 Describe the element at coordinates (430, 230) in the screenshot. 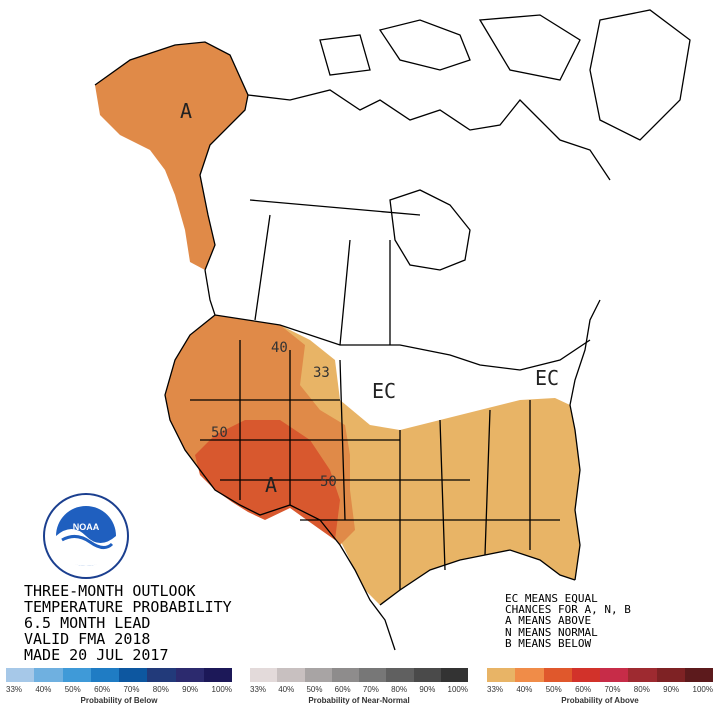

I see `hudson-bay` at that location.